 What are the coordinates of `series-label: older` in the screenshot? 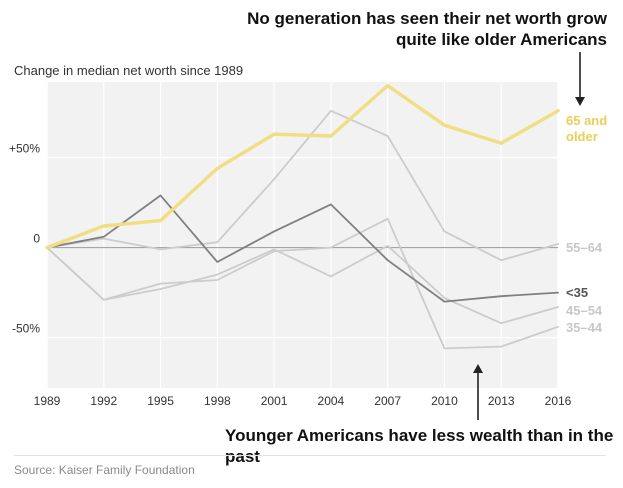 It's located at (582, 136).